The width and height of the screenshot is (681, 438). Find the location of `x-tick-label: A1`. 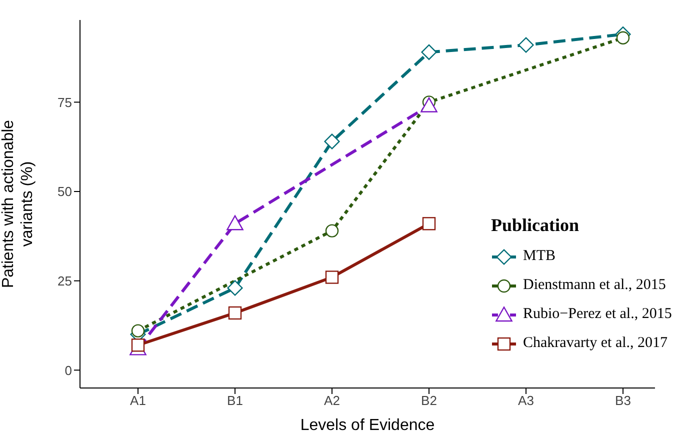

x-tick-label: A1 is located at coordinates (138, 400).